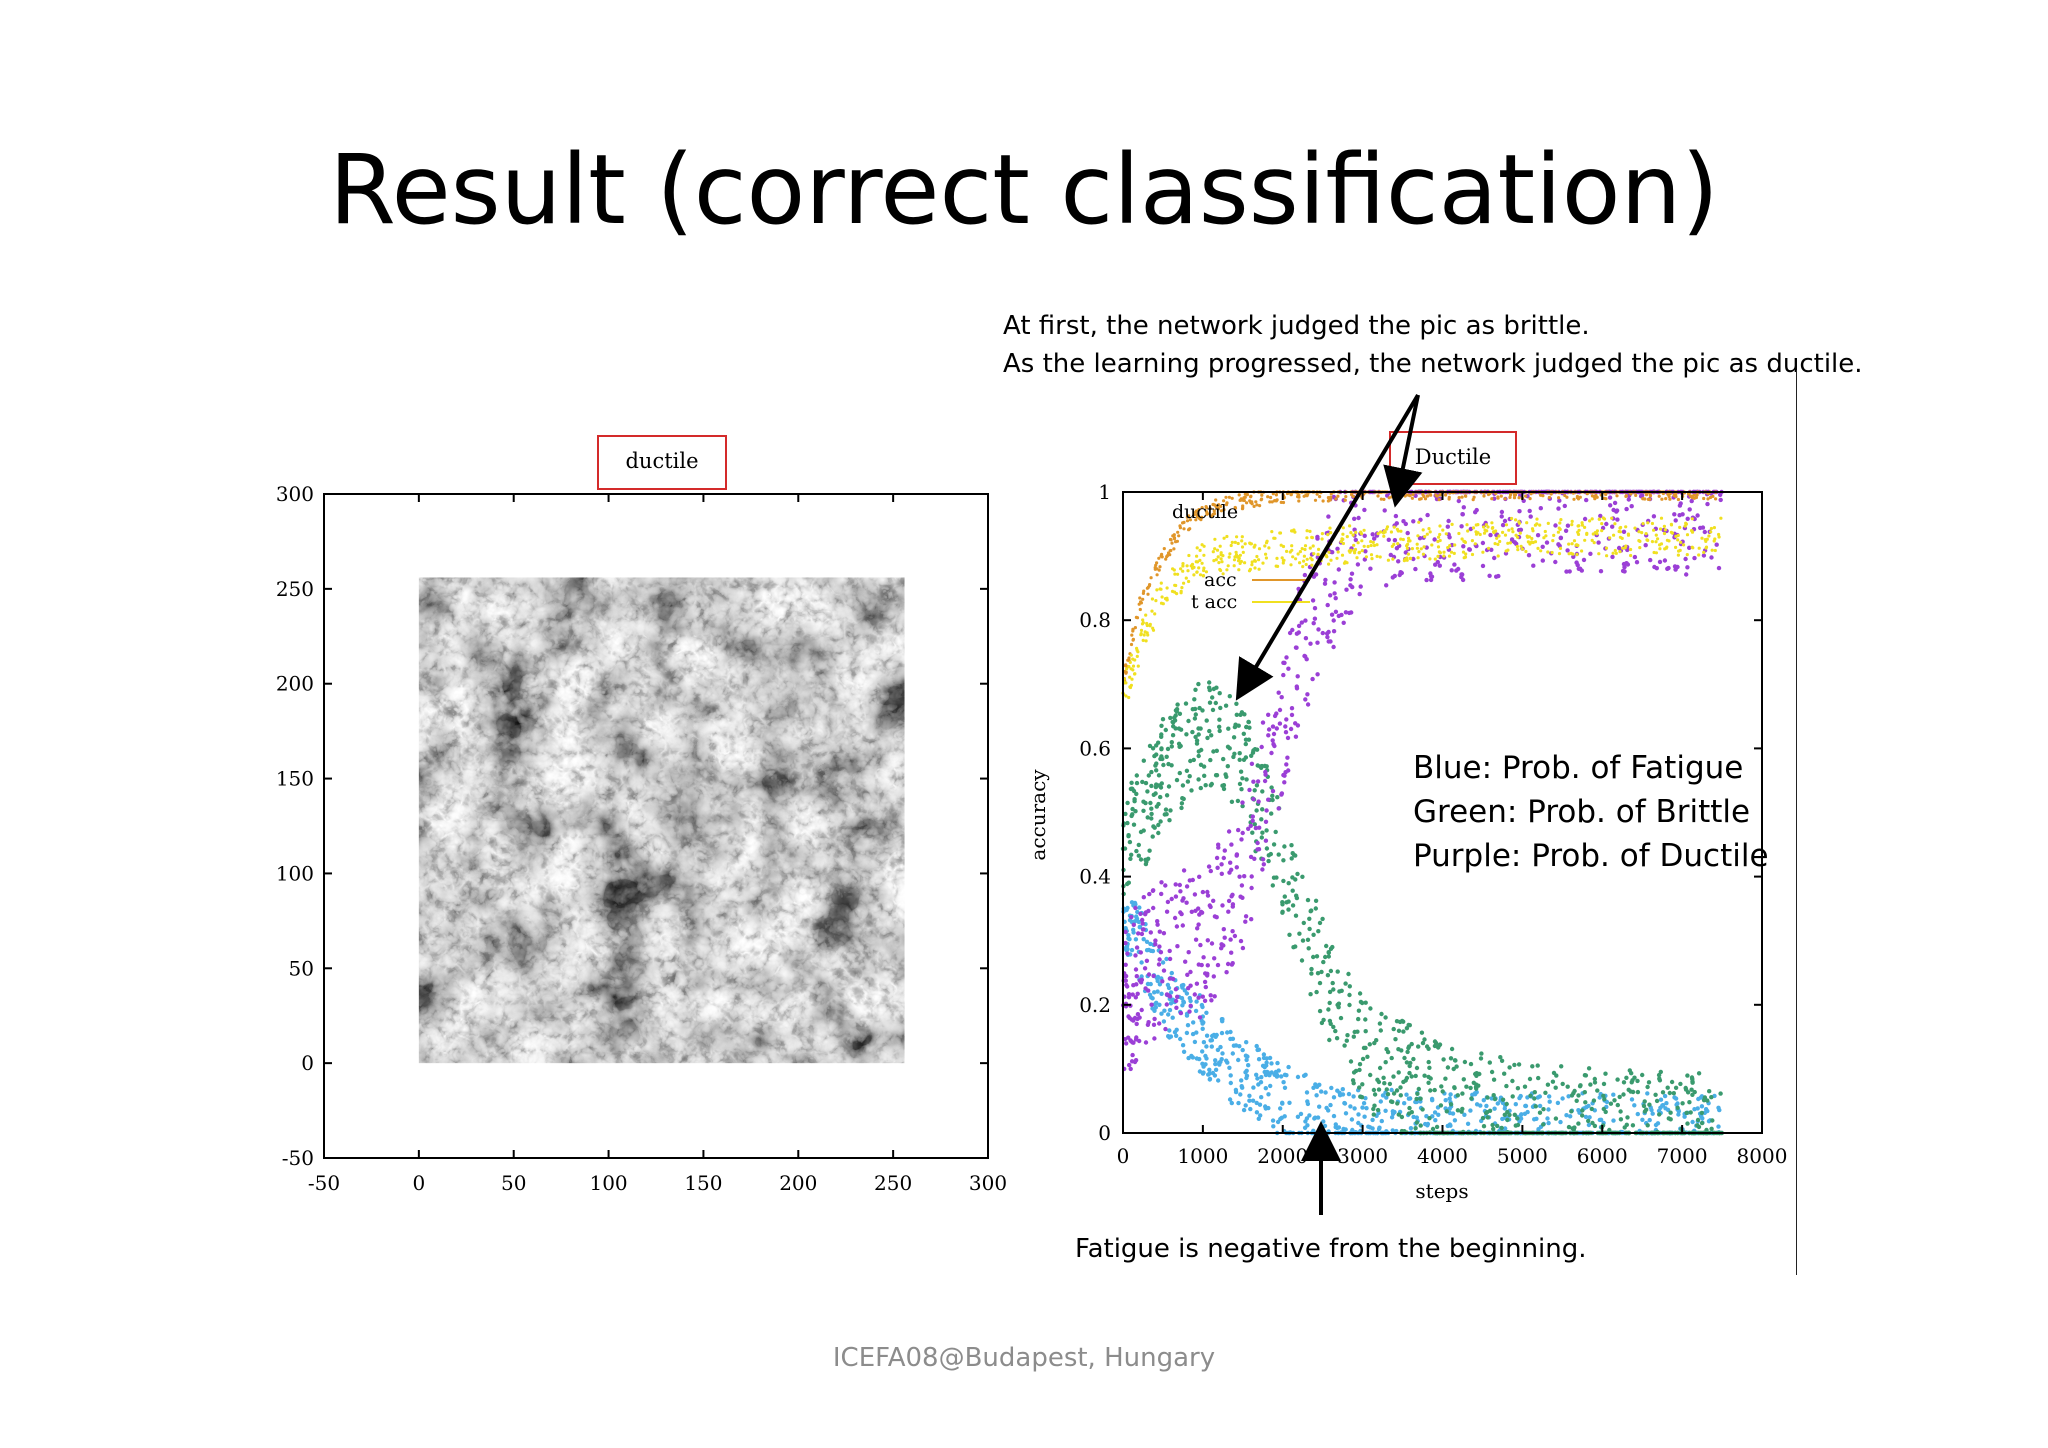 Image resolution: width=2048 pixels, height=1448 pixels. I want to click on left-x-tick-label: 200, so click(798, 1183).